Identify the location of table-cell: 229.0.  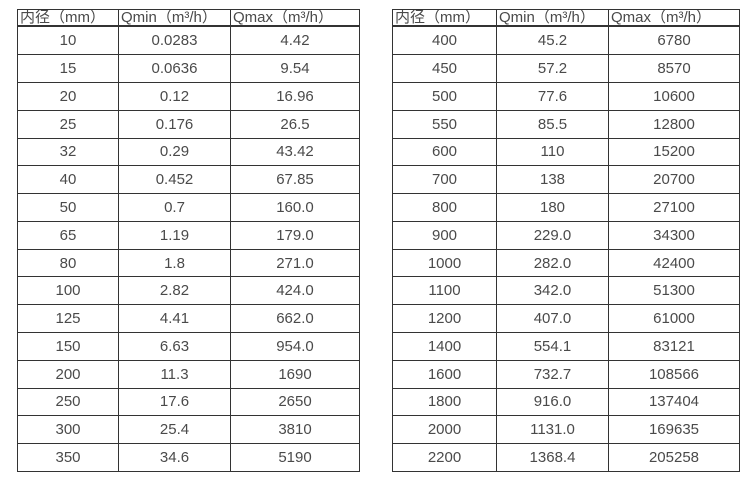
(552, 235).